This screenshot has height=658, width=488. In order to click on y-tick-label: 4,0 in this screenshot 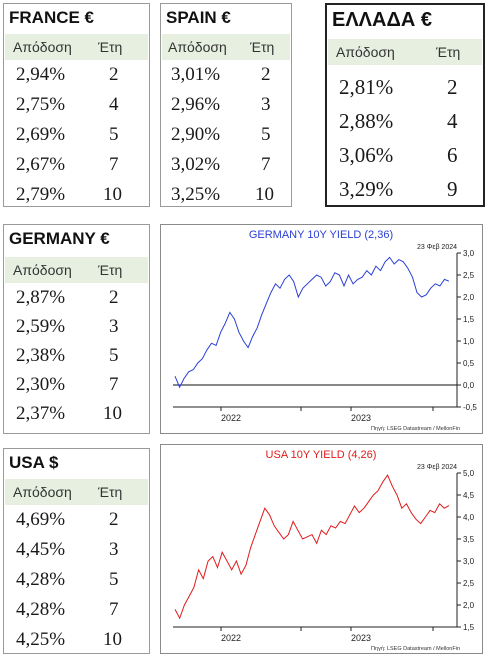, I will do `click(469, 517)`.